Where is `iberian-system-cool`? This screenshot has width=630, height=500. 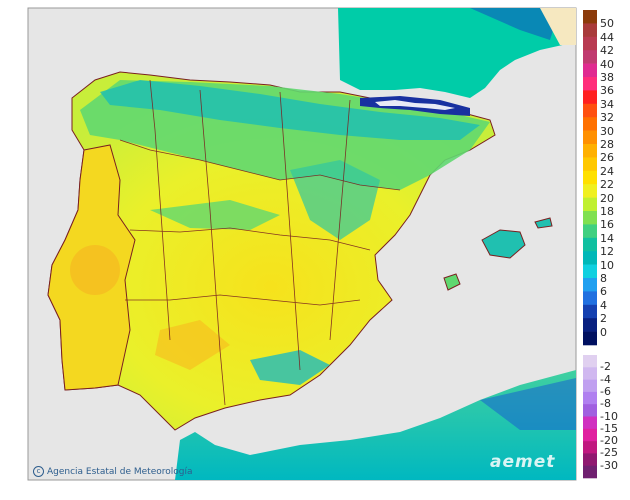
iberian-system-cool is located at coordinates (335, 200).